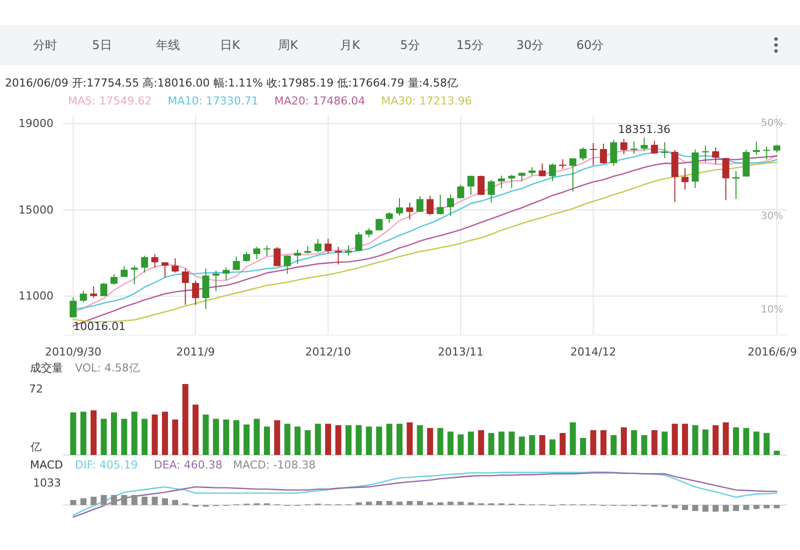  What do you see at coordinates (410, 45) in the screenshot?
I see `text: 5分` at bounding box center [410, 45].